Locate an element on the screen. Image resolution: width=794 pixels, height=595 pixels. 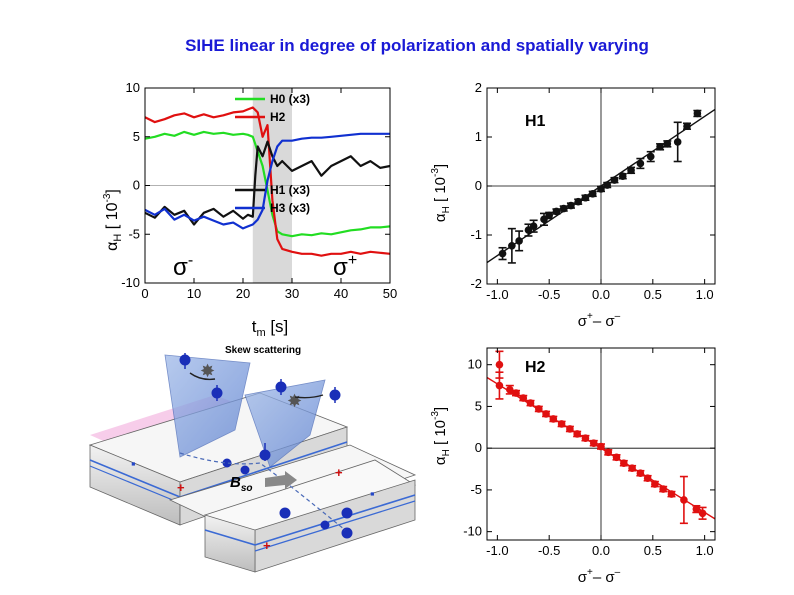
legend-label-h0: H0 (x3) is located at coordinates (290, 99).